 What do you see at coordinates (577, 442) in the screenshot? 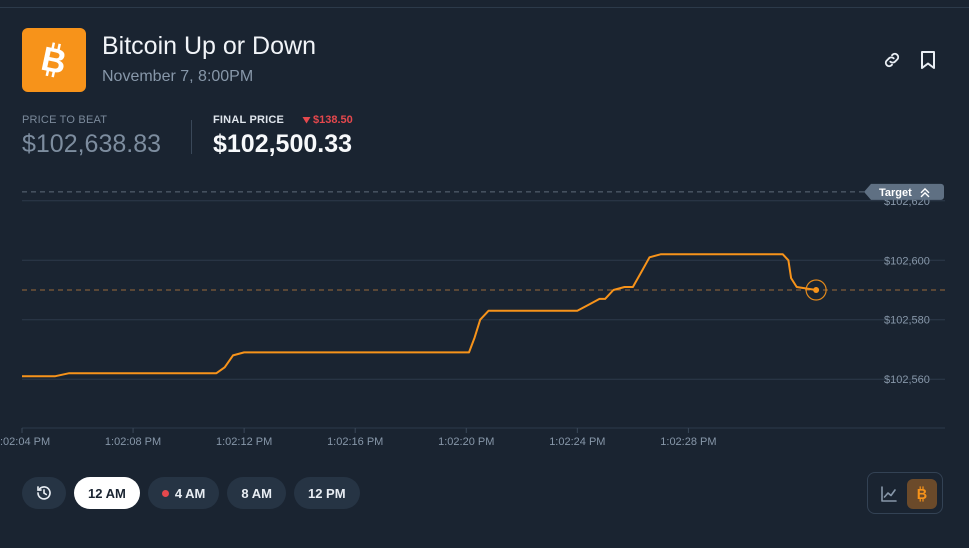
I see `x-tick-label: 1:02:24 PM` at bounding box center [577, 442].